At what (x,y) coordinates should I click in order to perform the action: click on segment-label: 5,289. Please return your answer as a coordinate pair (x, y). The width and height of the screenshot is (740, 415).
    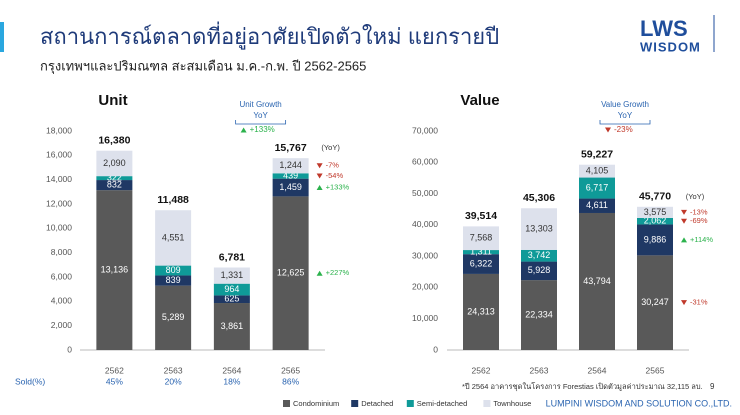
    Looking at the image, I should click on (173, 317).